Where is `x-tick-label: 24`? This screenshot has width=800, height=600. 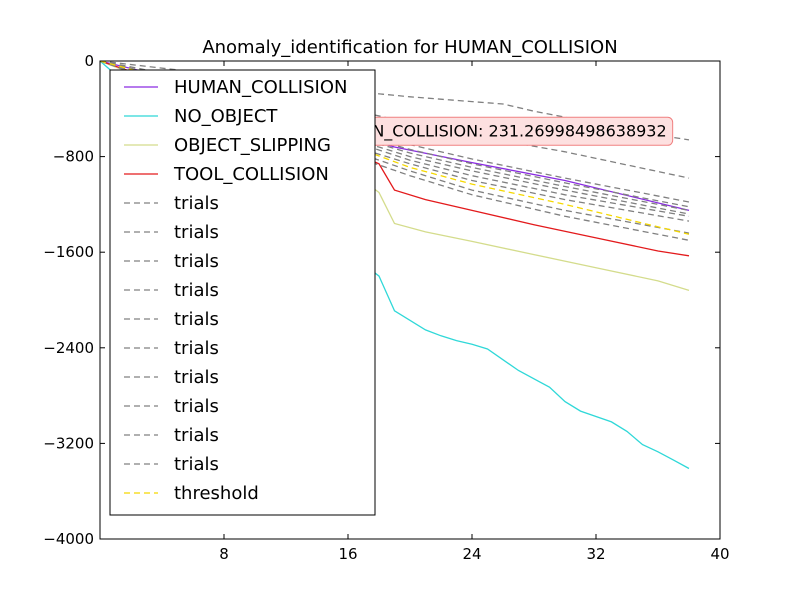 x-tick-label: 24 is located at coordinates (471, 554).